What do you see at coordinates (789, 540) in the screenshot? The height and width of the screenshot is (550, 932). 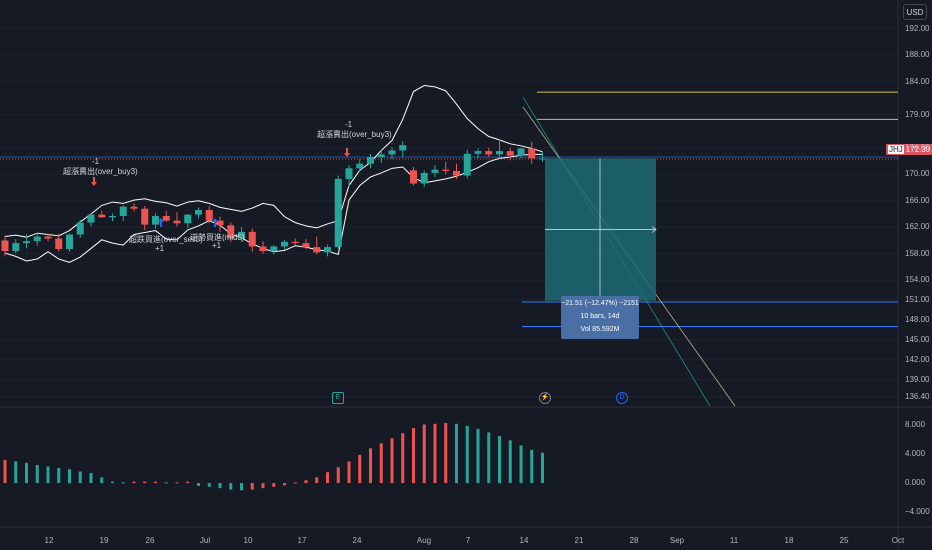 I see `time-tick-label: 18` at bounding box center [789, 540].